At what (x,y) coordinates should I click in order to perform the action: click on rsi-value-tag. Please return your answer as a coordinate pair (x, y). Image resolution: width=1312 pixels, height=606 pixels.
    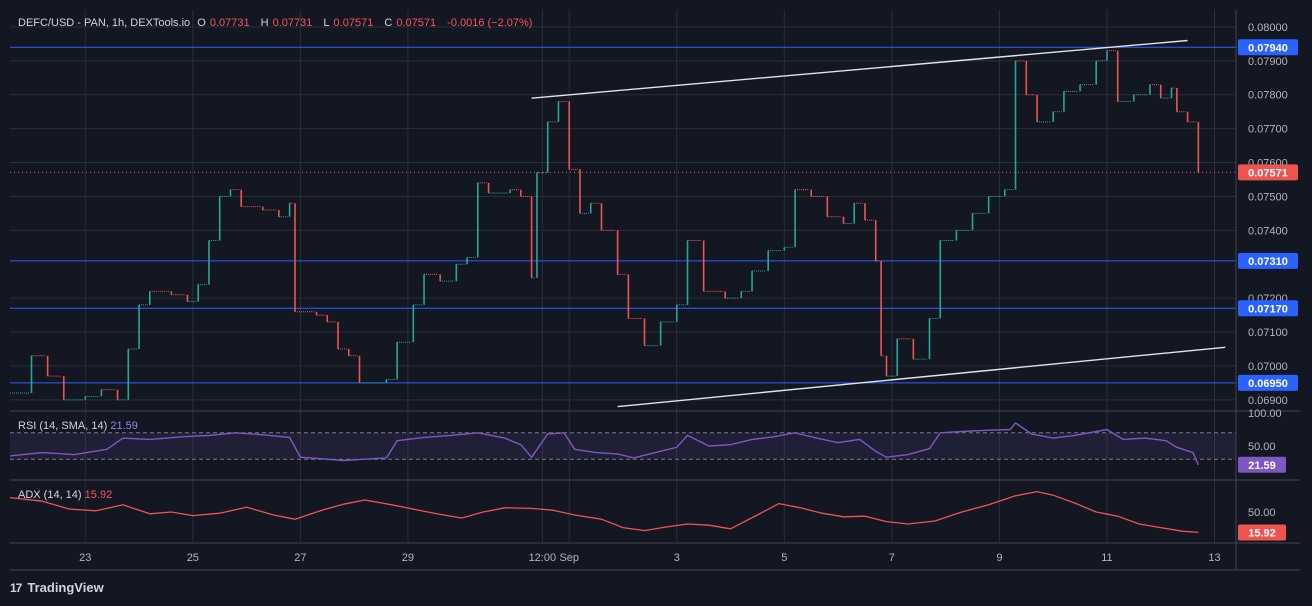
    Looking at the image, I should click on (1262, 464).